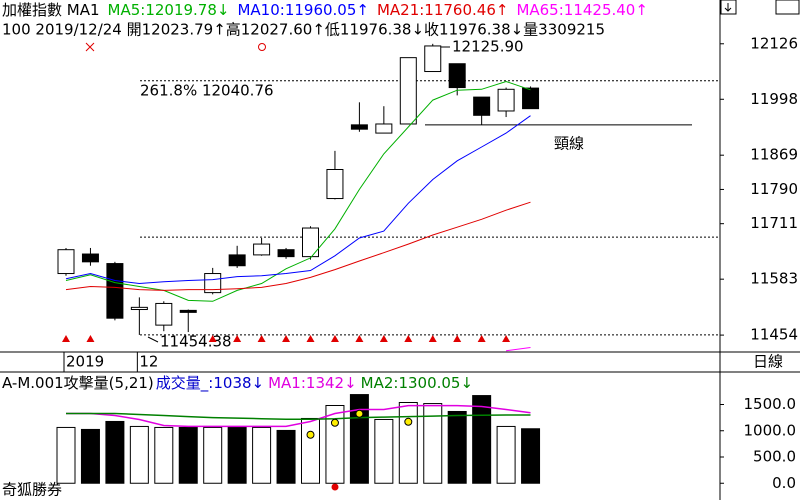 This screenshot has height=500, width=800. Describe the element at coordinates (442, 10) in the screenshot. I see `legend-entry: MA21:11760.46↑` at that location.